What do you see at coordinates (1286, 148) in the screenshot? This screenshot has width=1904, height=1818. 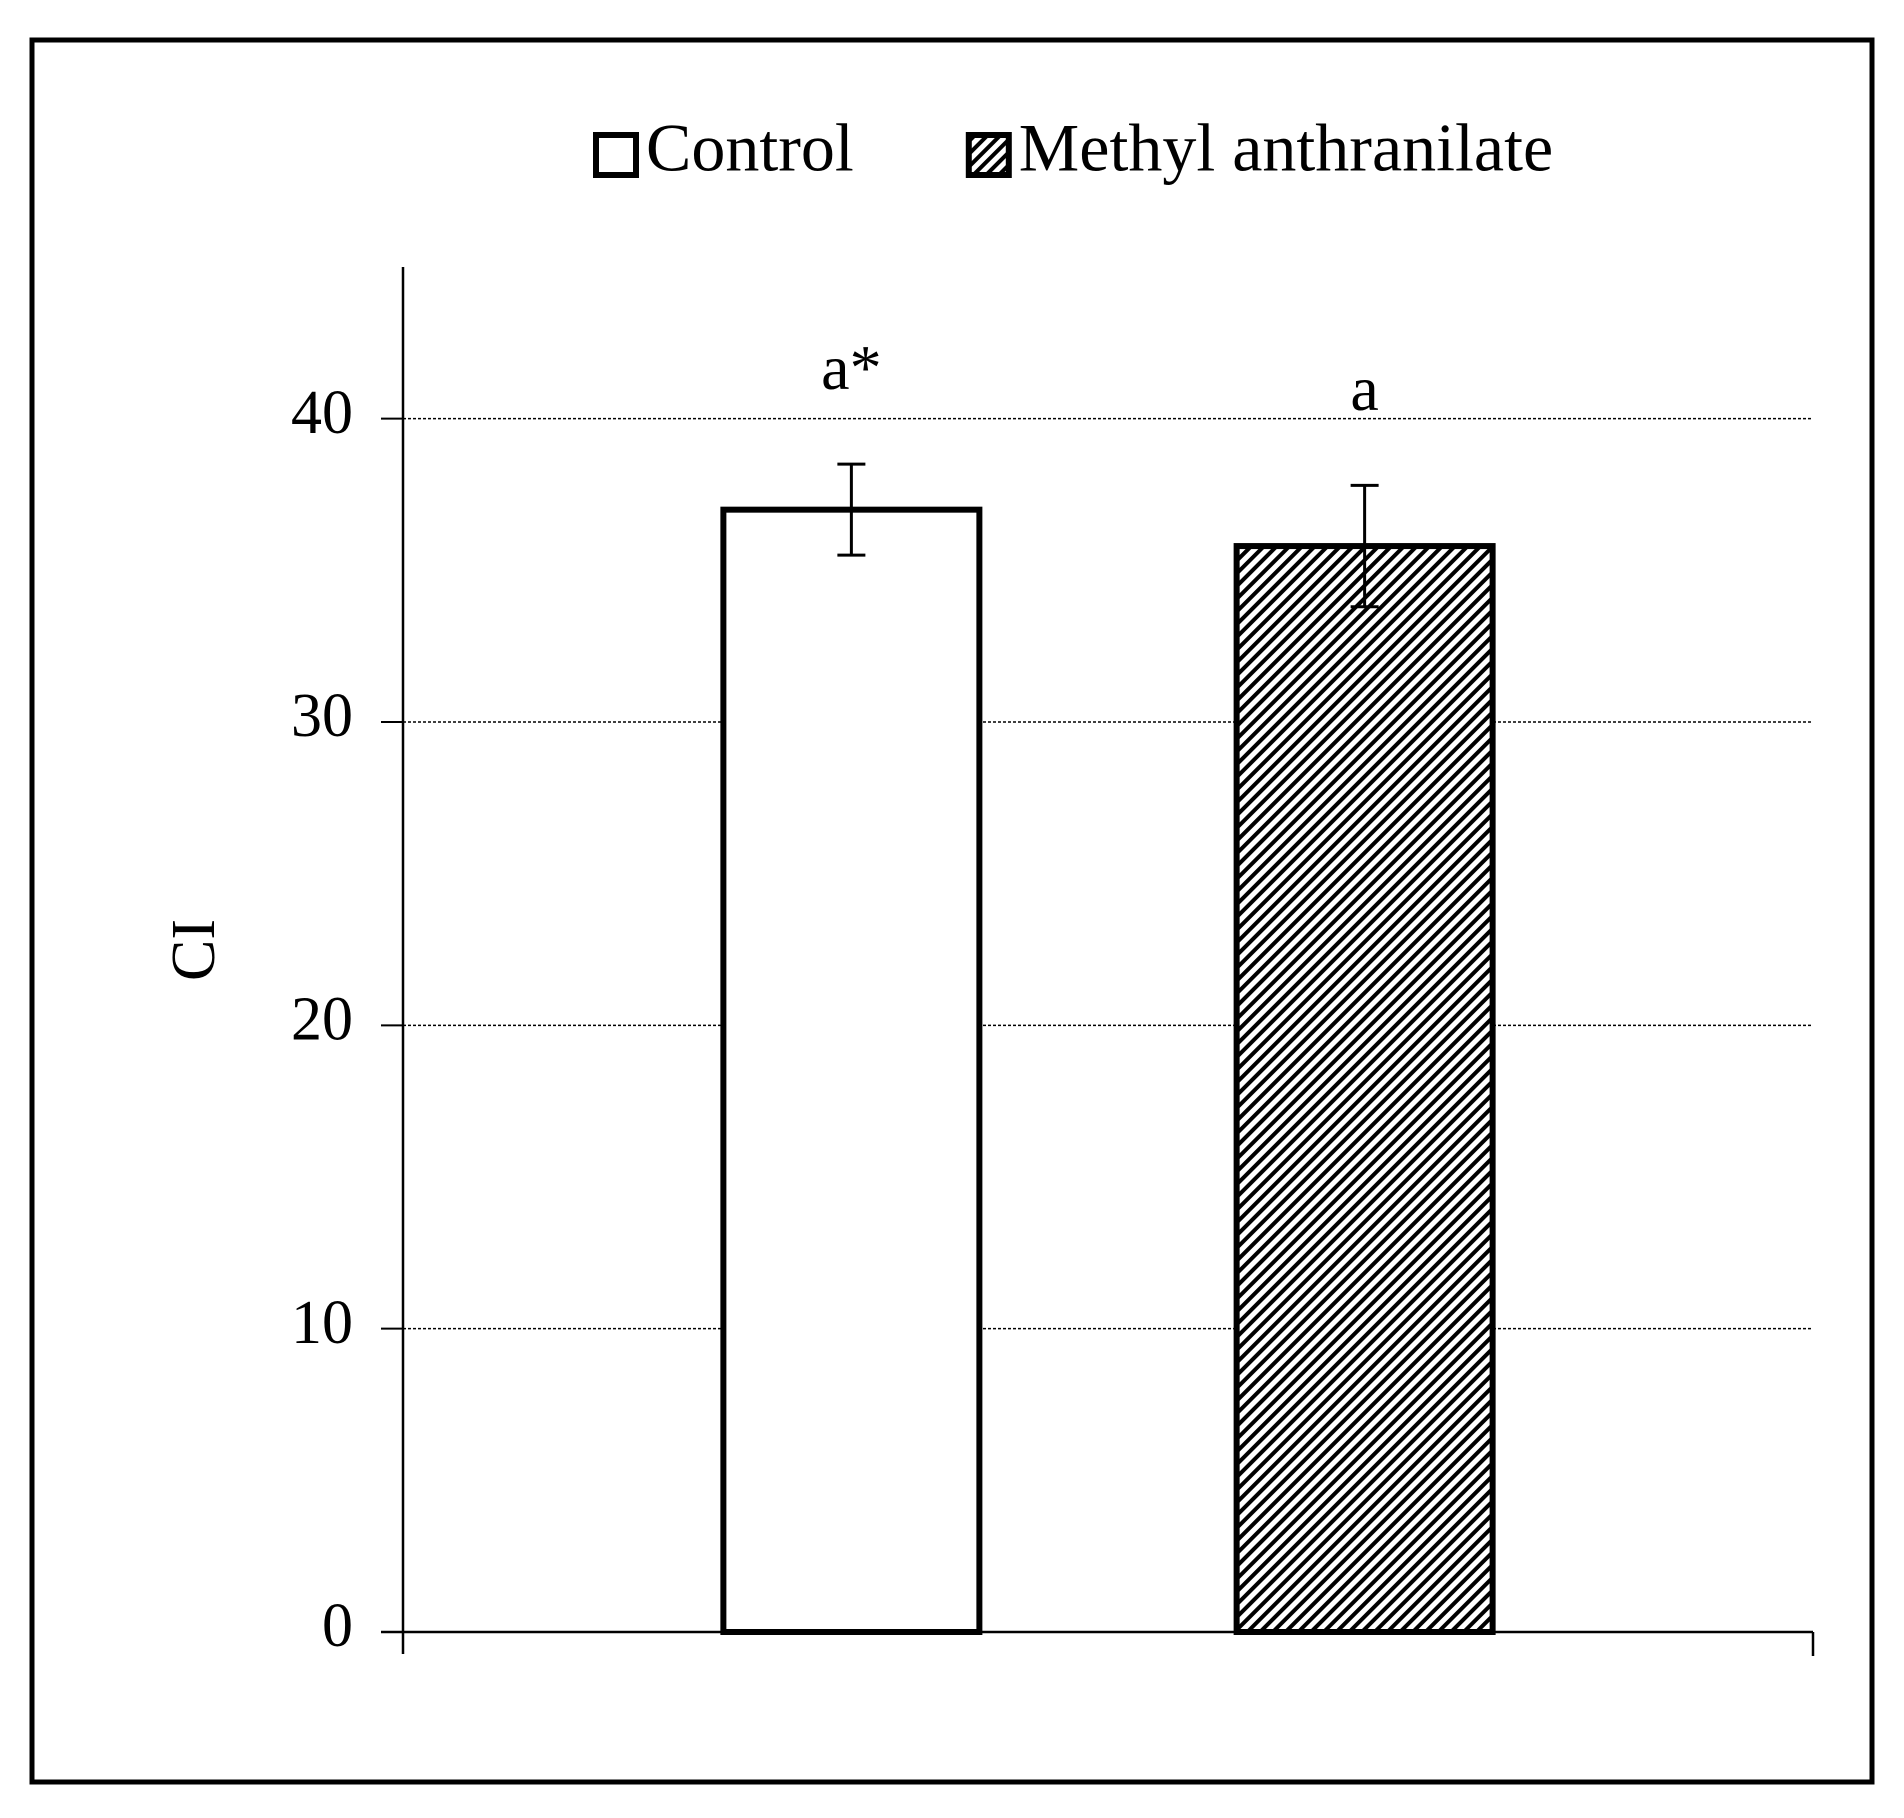 I see `legend-label: Methyl anthranilate` at bounding box center [1286, 148].